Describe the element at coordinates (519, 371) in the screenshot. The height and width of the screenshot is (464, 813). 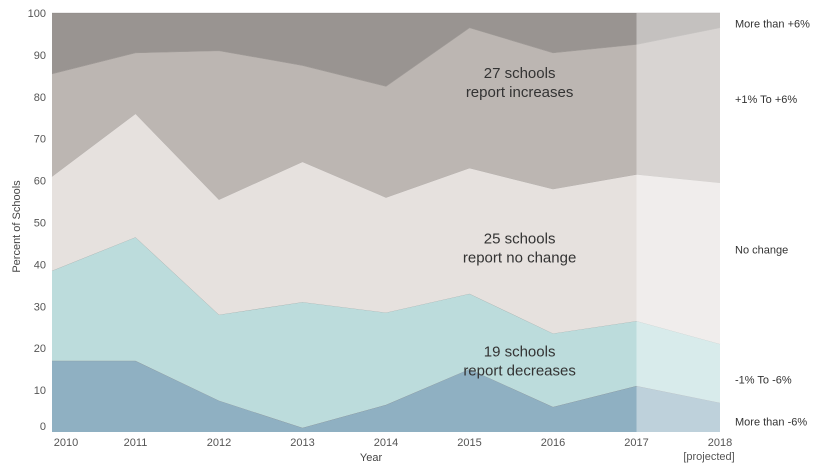
I see `annotation-line: report decreases` at that location.